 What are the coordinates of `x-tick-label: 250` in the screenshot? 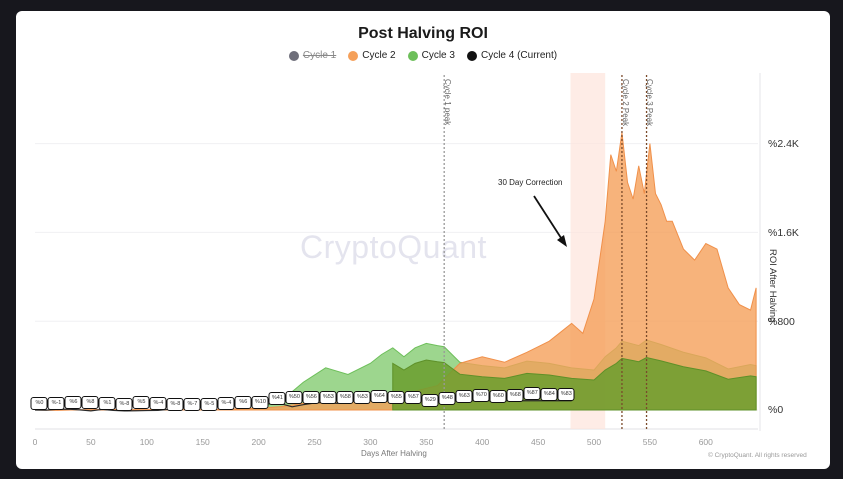 It's located at (314, 442).